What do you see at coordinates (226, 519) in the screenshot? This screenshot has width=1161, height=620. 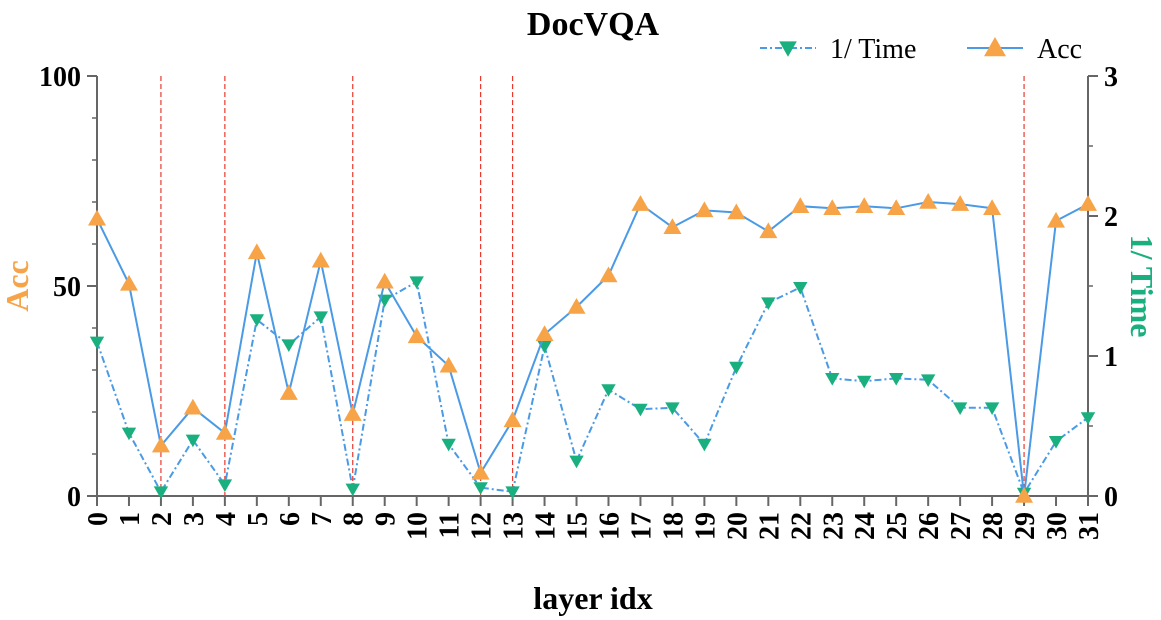 I see `x-tick-label: 4` at bounding box center [226, 519].